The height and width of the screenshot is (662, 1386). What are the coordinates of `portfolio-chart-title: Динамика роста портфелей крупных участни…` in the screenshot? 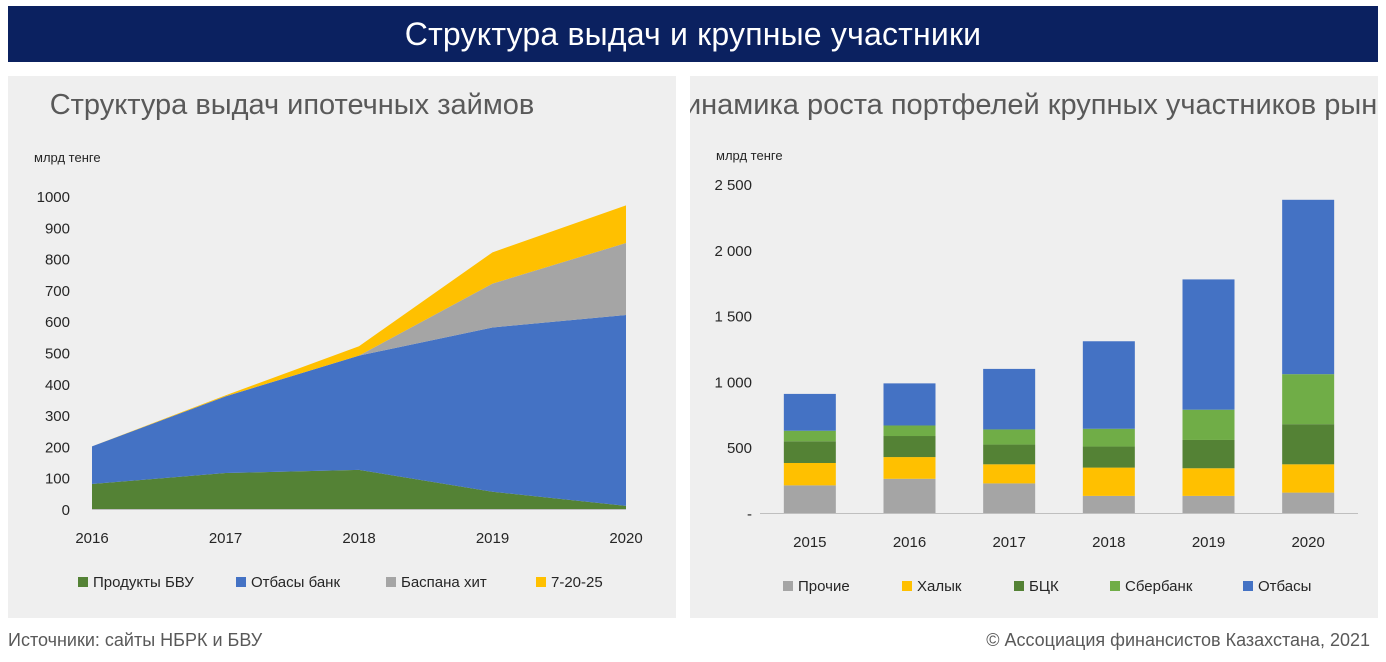 It's located at (1034, 105).